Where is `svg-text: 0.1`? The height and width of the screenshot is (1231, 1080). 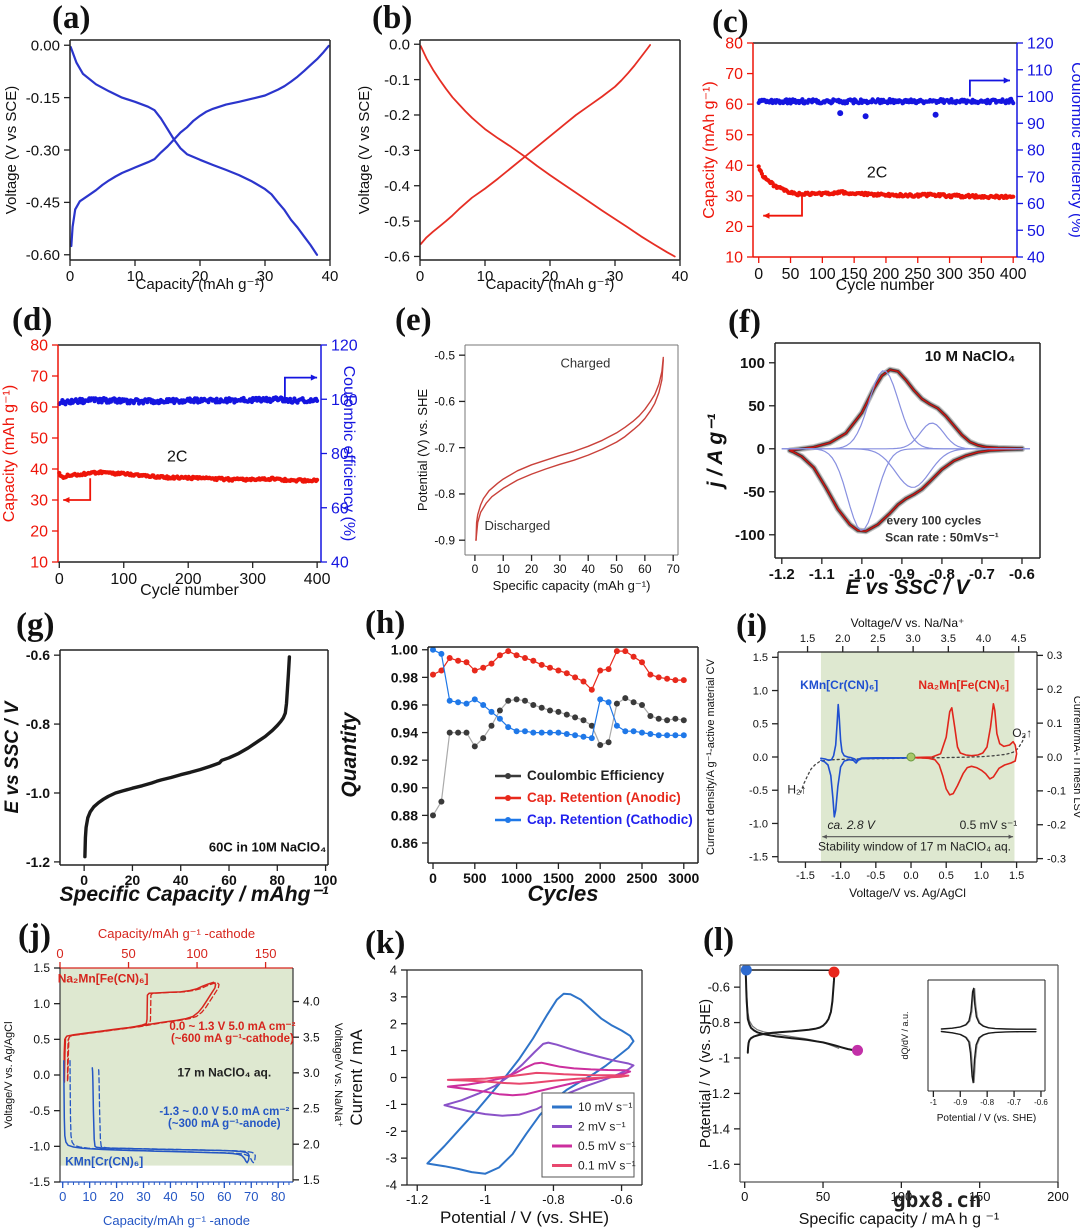
svg-text: 0.1 is located at coordinates (1054, 724).